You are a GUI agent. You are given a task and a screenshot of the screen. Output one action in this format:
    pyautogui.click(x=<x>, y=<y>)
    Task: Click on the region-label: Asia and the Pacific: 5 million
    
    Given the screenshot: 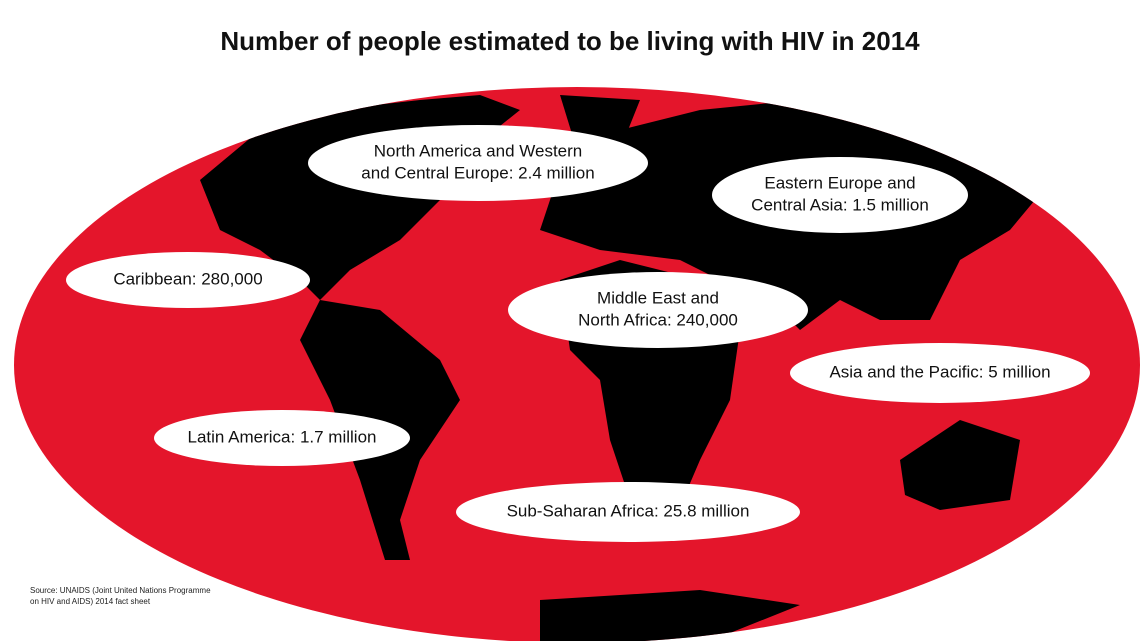 What is the action you would take?
    pyautogui.click(x=939, y=371)
    